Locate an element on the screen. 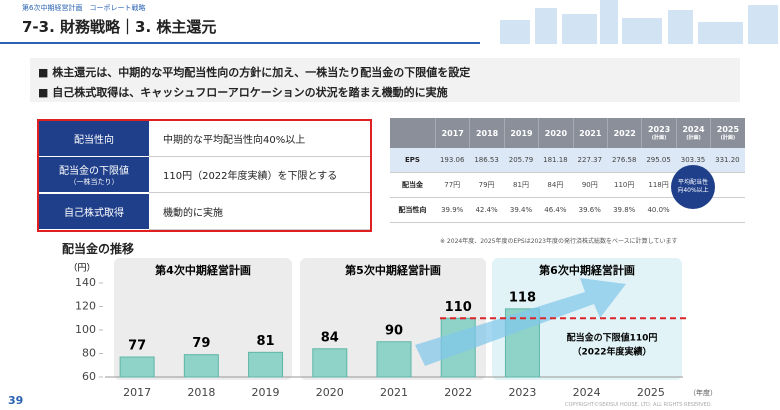 Image resolution: width=780 pixels, height=410 pixels. y-tick-label: 140 is located at coordinates (85, 282).